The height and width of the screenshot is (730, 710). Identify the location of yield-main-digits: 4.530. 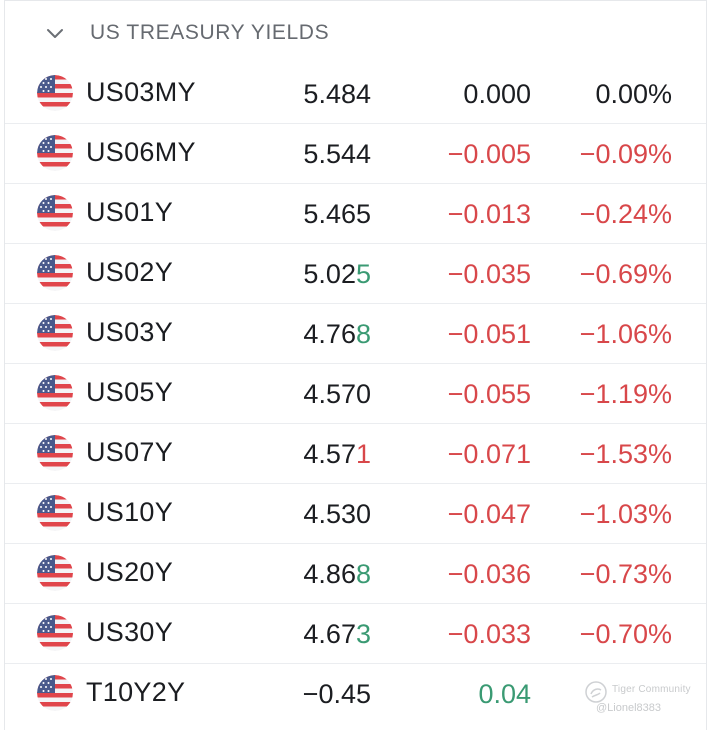
(337, 514).